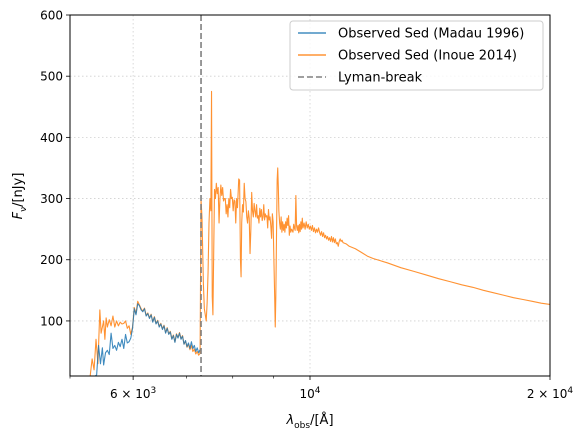  I want to click on legend-label-madau: Observed Sed (Madau 1996), so click(431, 34).